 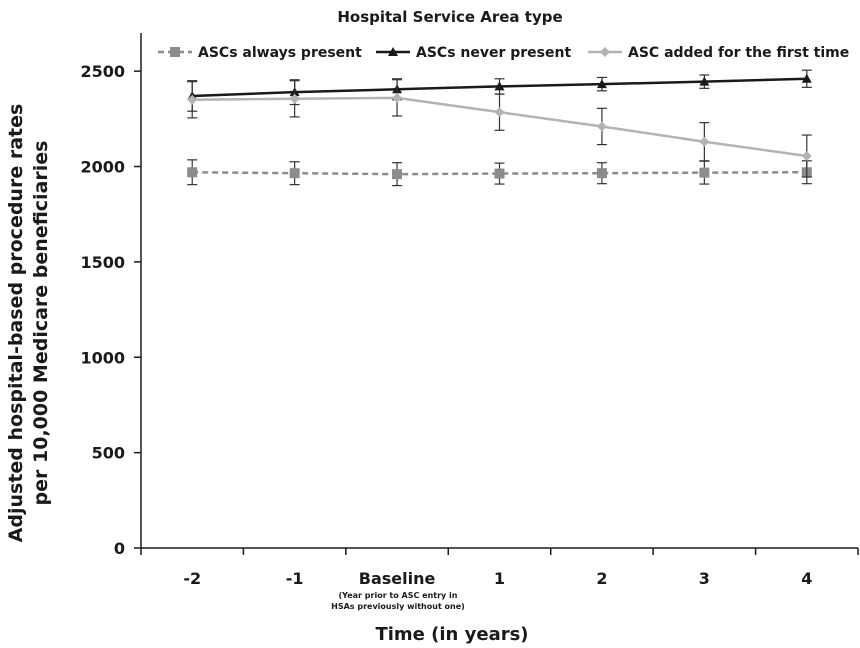 I want to click on x-tick-label: 1, so click(x=499, y=578).